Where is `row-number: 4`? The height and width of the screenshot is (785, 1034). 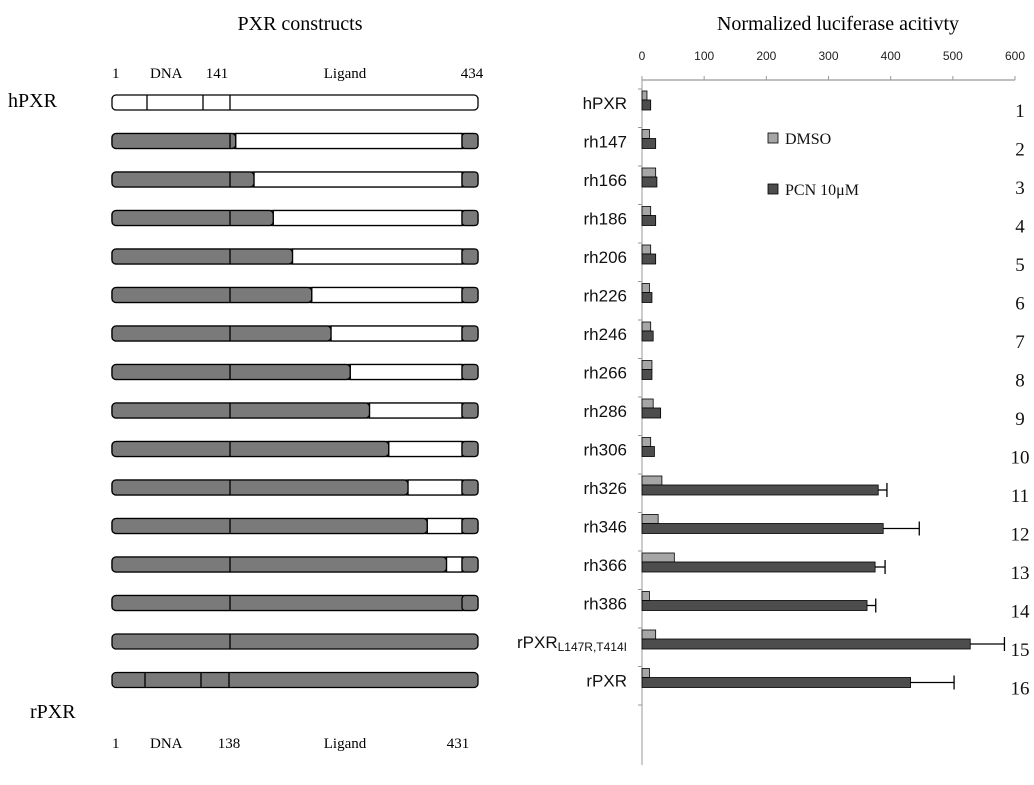
row-number: 4 is located at coordinates (1020, 227).